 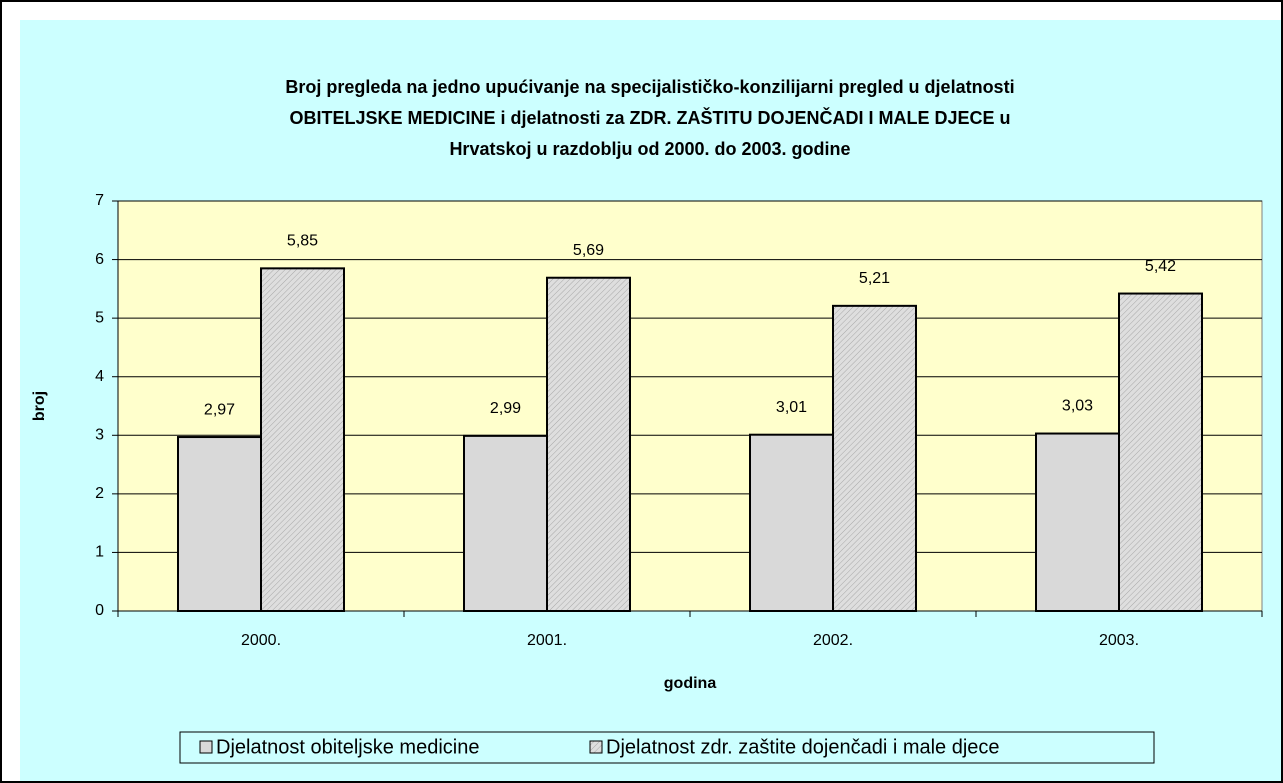 I want to click on legend, so click(x=667, y=747).